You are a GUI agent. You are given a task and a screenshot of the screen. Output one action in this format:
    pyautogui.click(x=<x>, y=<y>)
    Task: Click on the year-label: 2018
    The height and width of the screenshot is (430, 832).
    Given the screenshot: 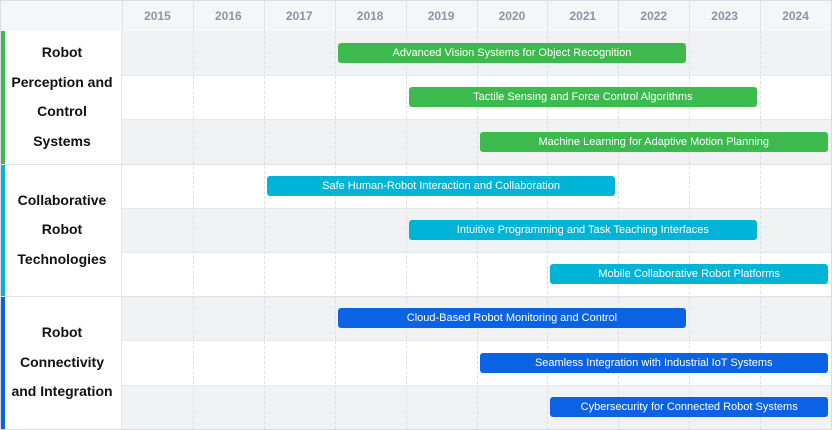 What is the action you would take?
    pyautogui.click(x=370, y=16)
    